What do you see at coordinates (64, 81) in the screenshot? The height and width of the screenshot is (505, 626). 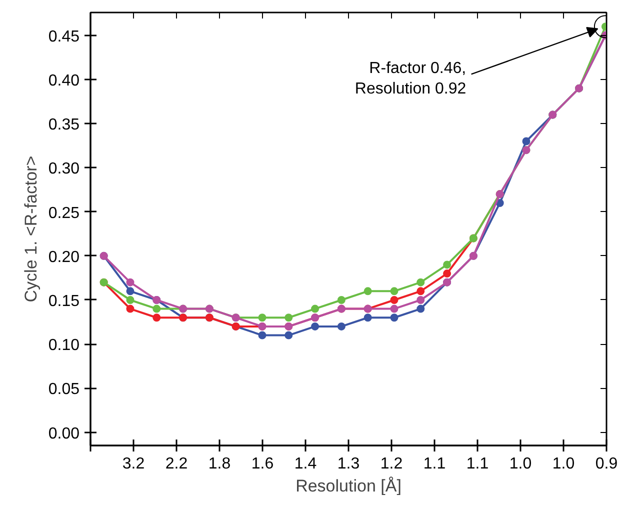 I see `y-tick-label: 0.40` at bounding box center [64, 81].